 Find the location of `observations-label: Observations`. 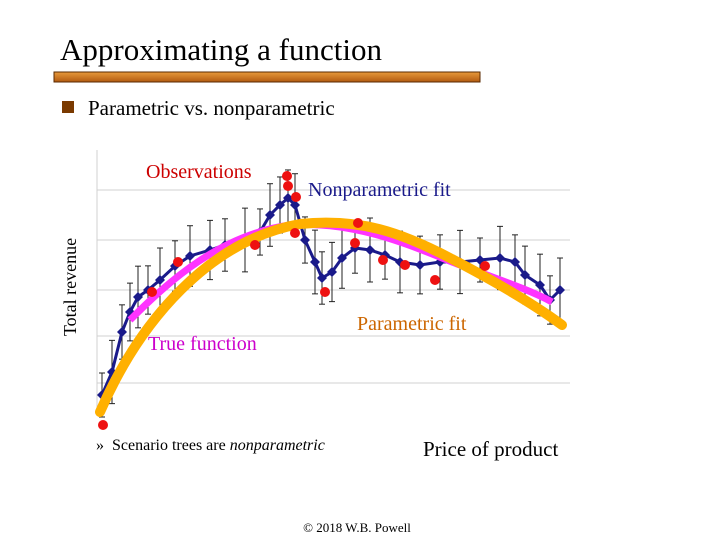

observations-label: Observations is located at coordinates (199, 172).